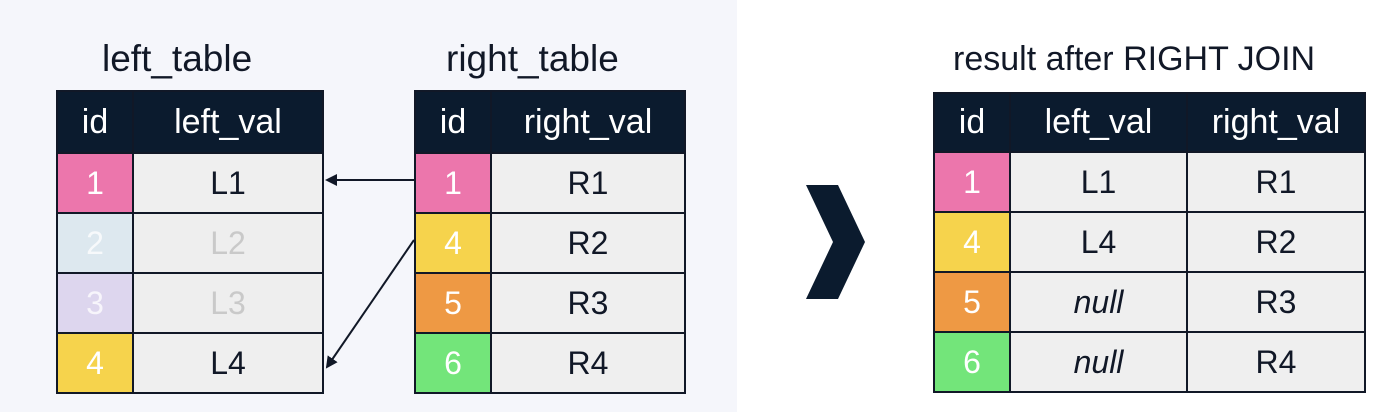  I want to click on left-table-caption: left_table, so click(177, 58).